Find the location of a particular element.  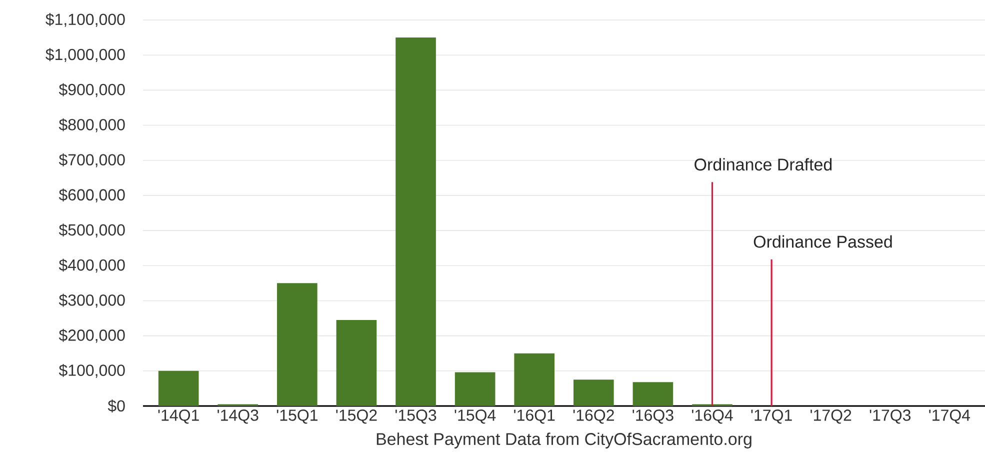

x-tick-label: '17Q3 is located at coordinates (890, 417).